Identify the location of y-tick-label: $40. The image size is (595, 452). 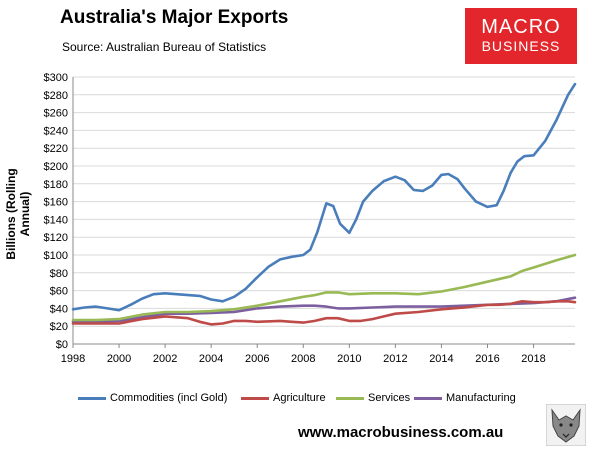
(59, 309).